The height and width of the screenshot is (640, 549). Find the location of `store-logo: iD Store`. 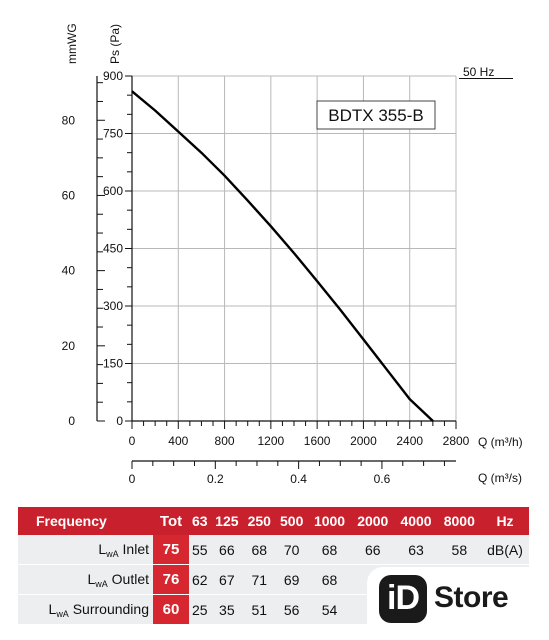

store-logo: iD Store is located at coordinates (451, 599).